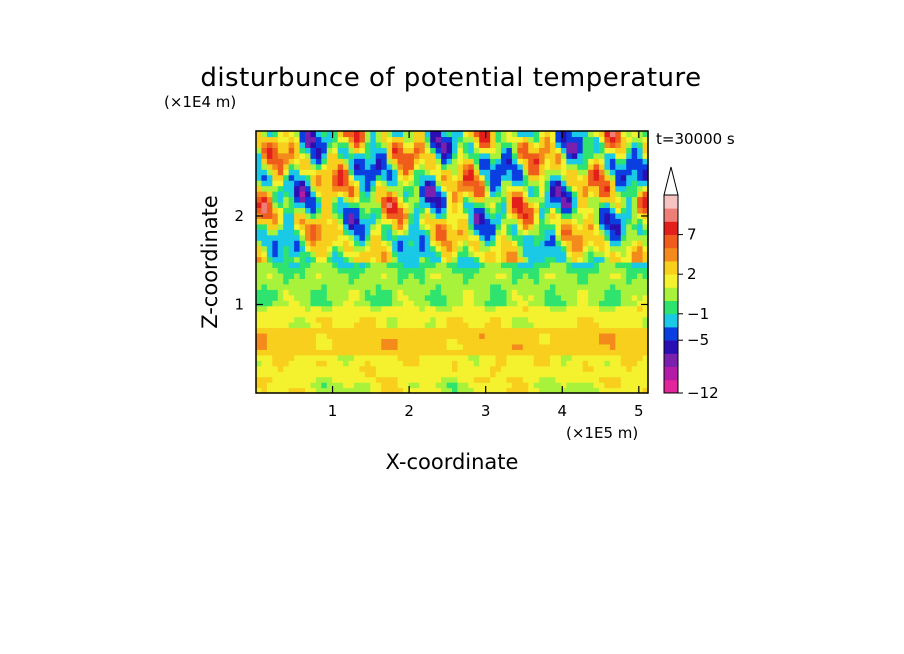  Describe the element at coordinates (692, 274) in the screenshot. I see `colorbar-label: 2` at that location.